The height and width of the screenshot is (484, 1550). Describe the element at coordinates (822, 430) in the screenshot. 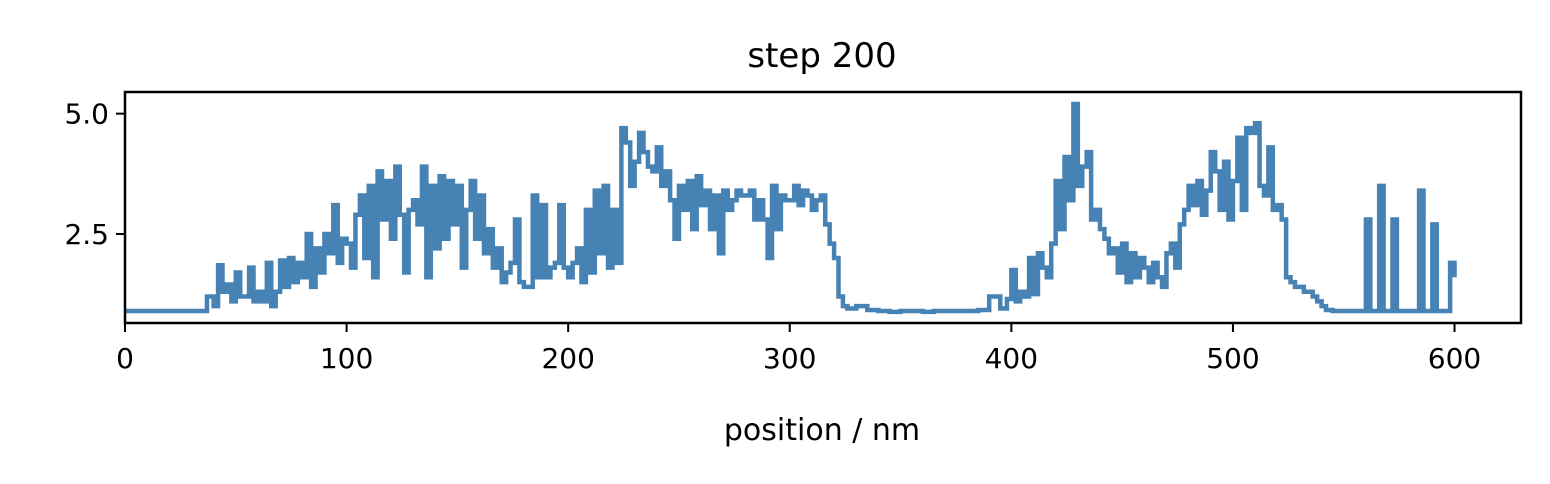

I see `x-axis-label: position / nm` at that location.